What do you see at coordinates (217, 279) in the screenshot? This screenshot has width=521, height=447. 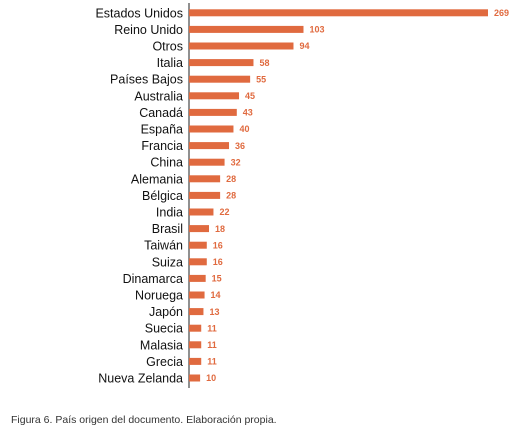 I see `value-label: 15` at bounding box center [217, 279].